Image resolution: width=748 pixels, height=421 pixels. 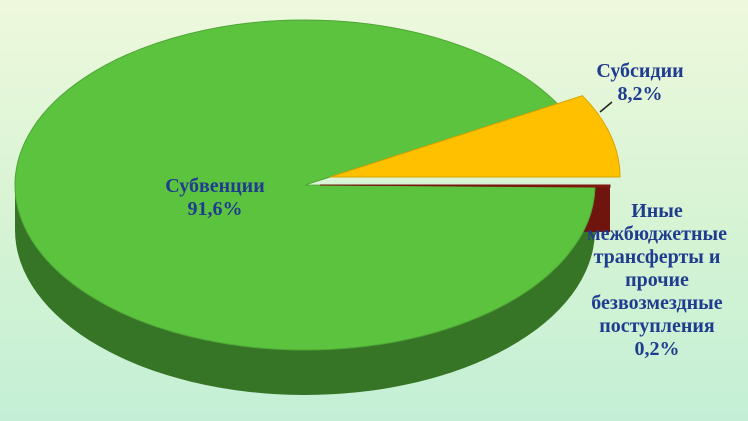 I want to click on leader-line, so click(x=606, y=107).